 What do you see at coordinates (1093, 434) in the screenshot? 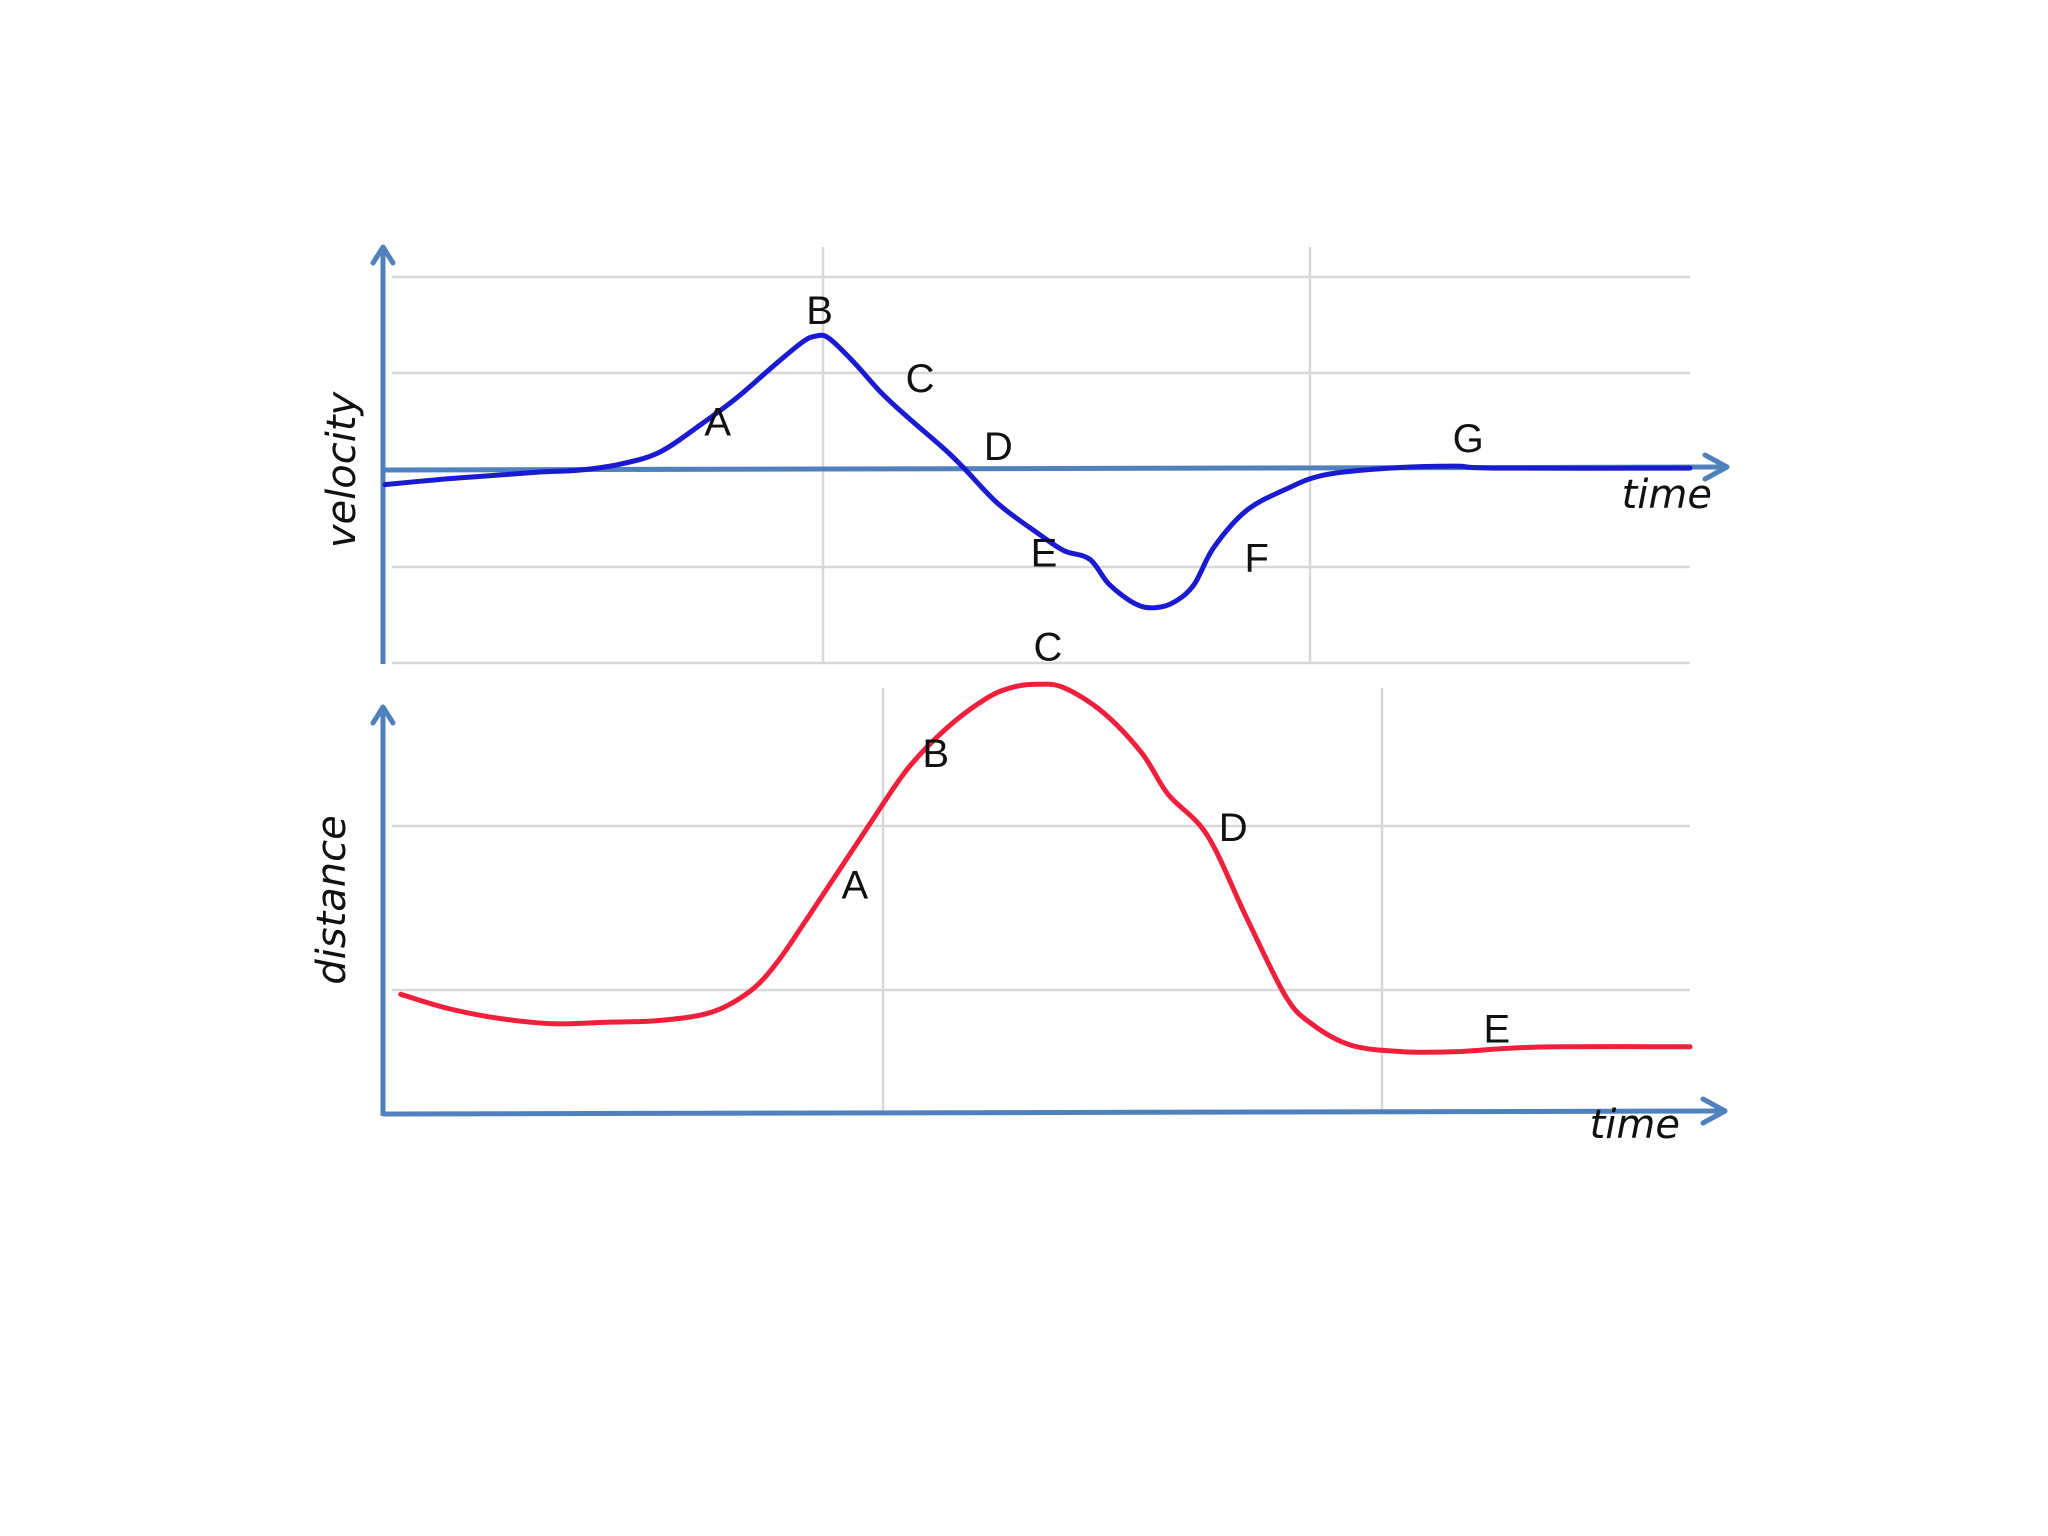
I see `velocity-point-labels: A B C D E F G` at bounding box center [1093, 434].